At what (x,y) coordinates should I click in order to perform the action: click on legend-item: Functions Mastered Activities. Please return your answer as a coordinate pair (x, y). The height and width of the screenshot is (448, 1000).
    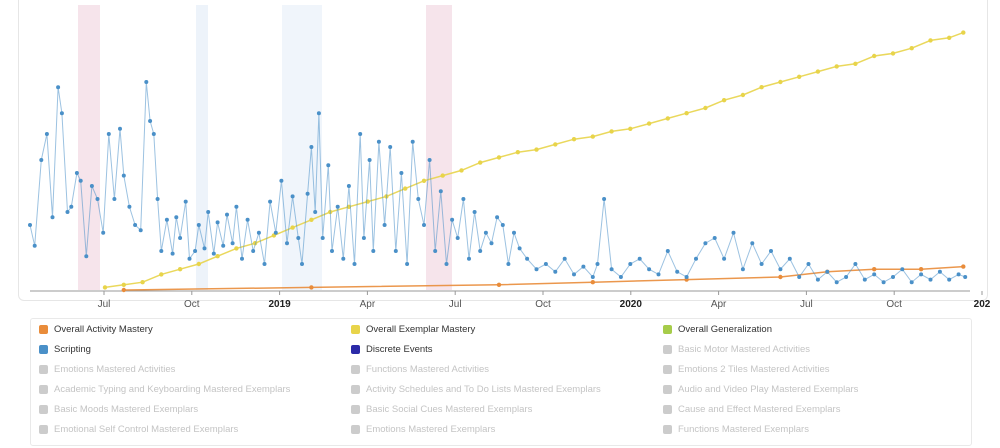
    Looking at the image, I should click on (499, 369).